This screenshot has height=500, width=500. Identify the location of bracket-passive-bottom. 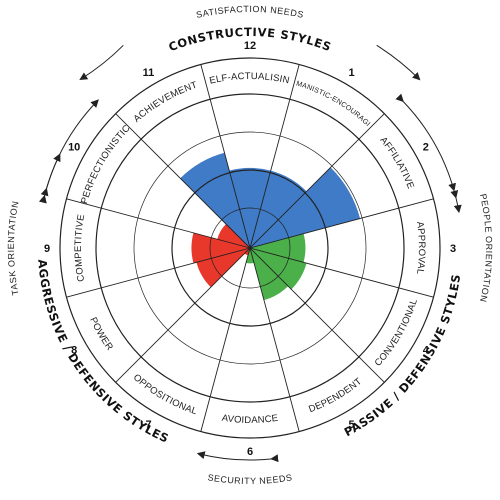
(237, 457).